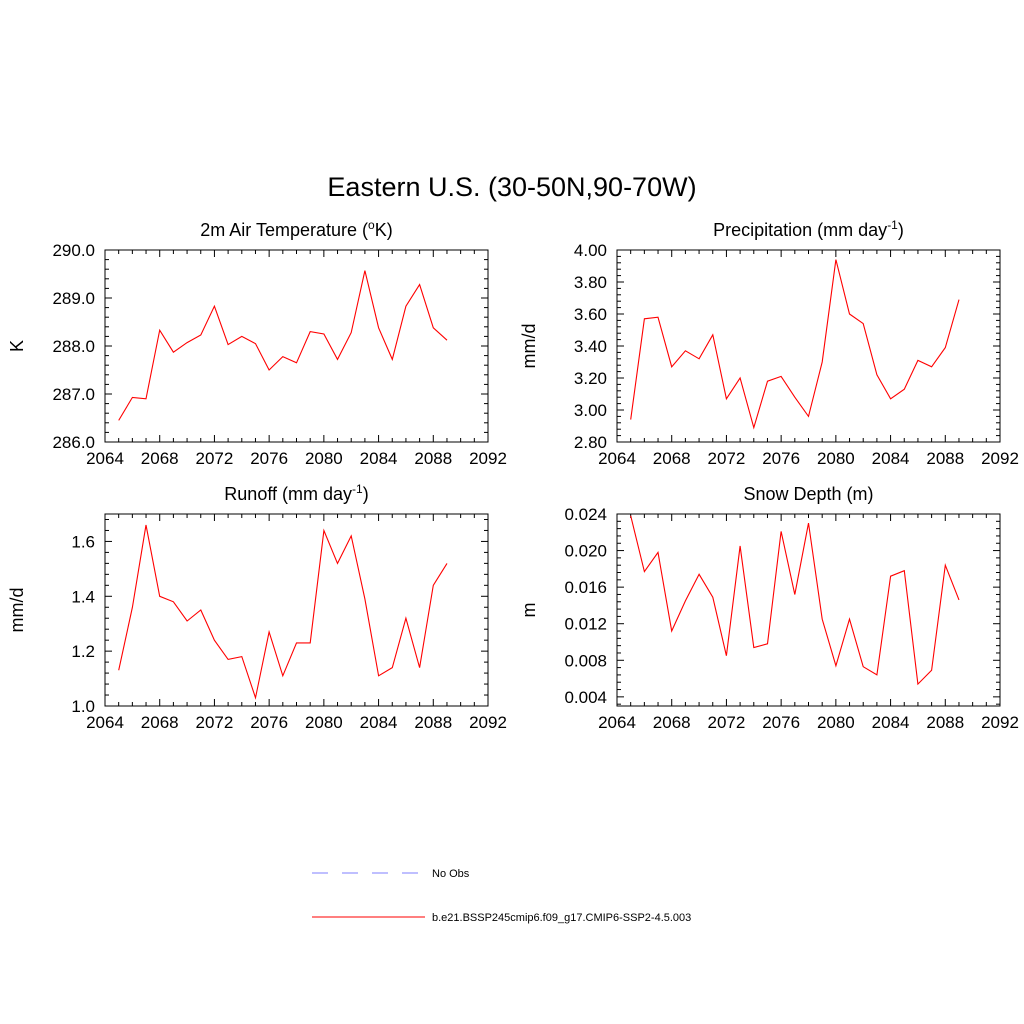 The height and width of the screenshot is (1024, 1024). Describe the element at coordinates (590, 250) in the screenshot. I see `y-tick-label: 4.00` at that location.